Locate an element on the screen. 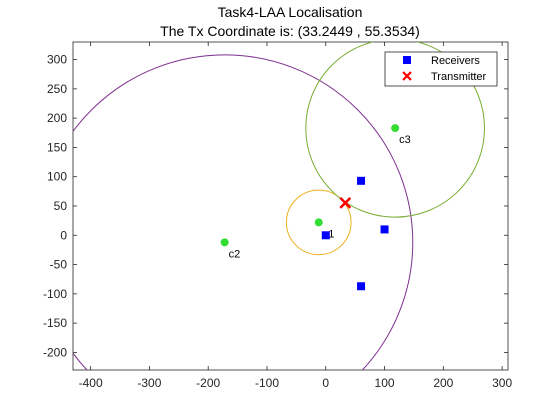 The width and height of the screenshot is (560, 420). y-tick-label: -200 is located at coordinates (55, 352).